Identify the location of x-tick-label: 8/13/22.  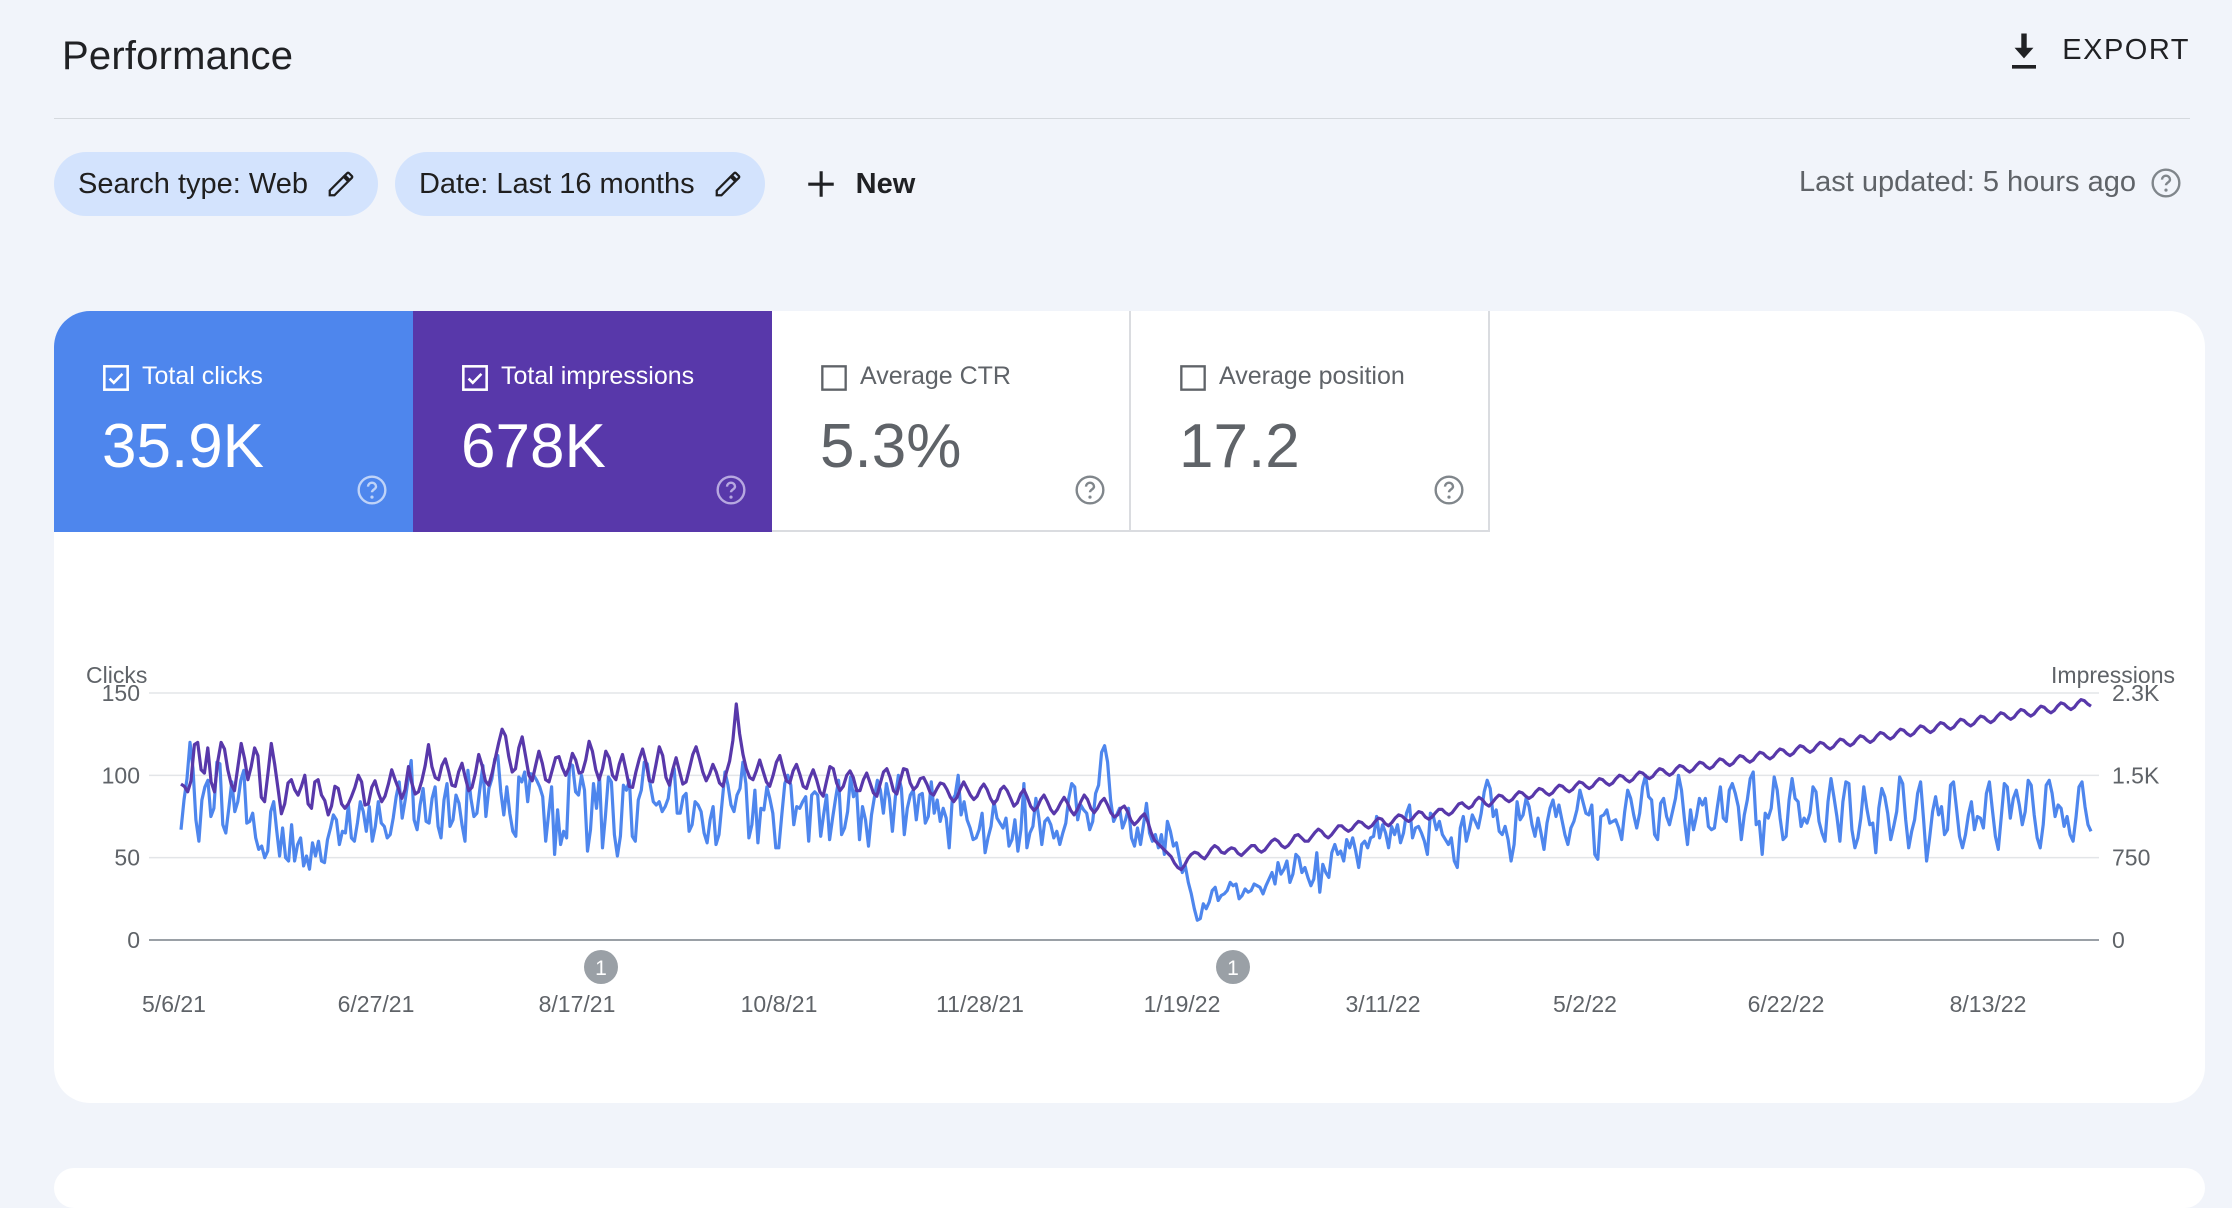
(1988, 1004).